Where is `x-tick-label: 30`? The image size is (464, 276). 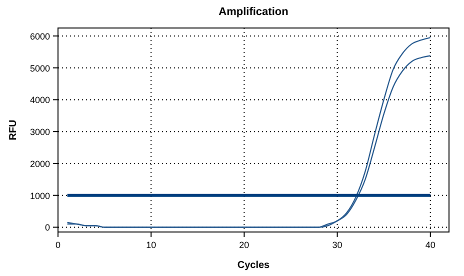 x-tick-label: 30 is located at coordinates (337, 245).